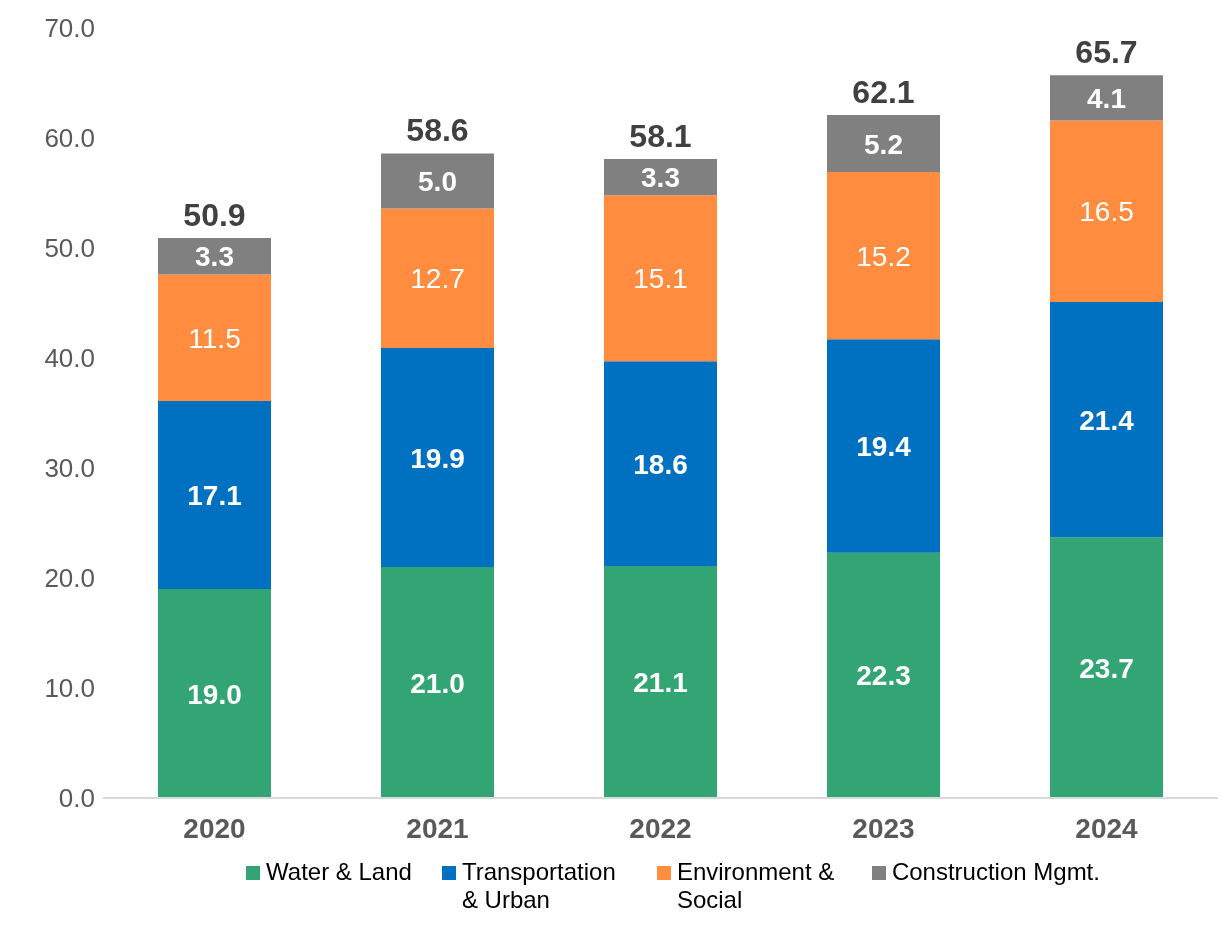  Describe the element at coordinates (660, 135) in the screenshot. I see `total-label: 58.1` at that location.